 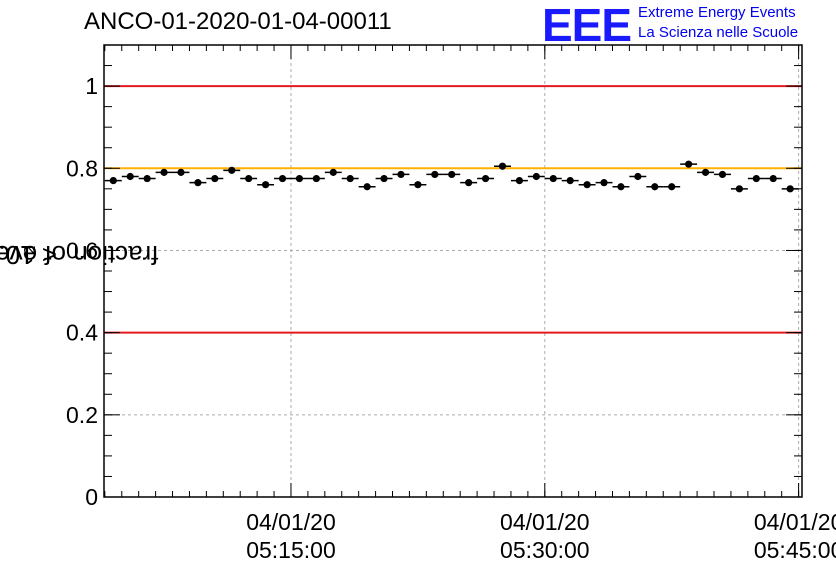 I want to click on y-tick-label: 1, so click(x=91, y=86).